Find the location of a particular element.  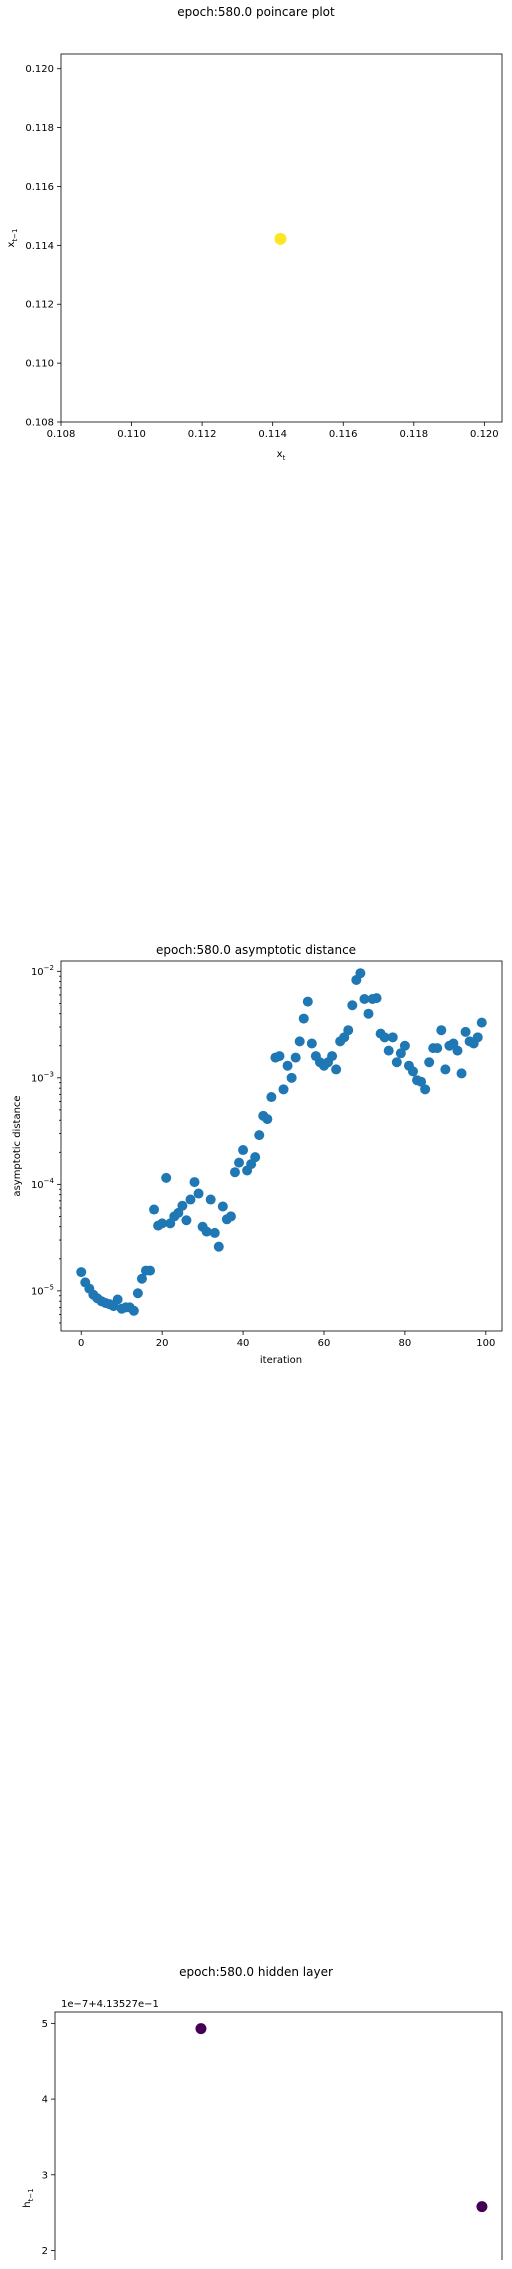

y-tick-label: 0.108 is located at coordinates (39, 423).